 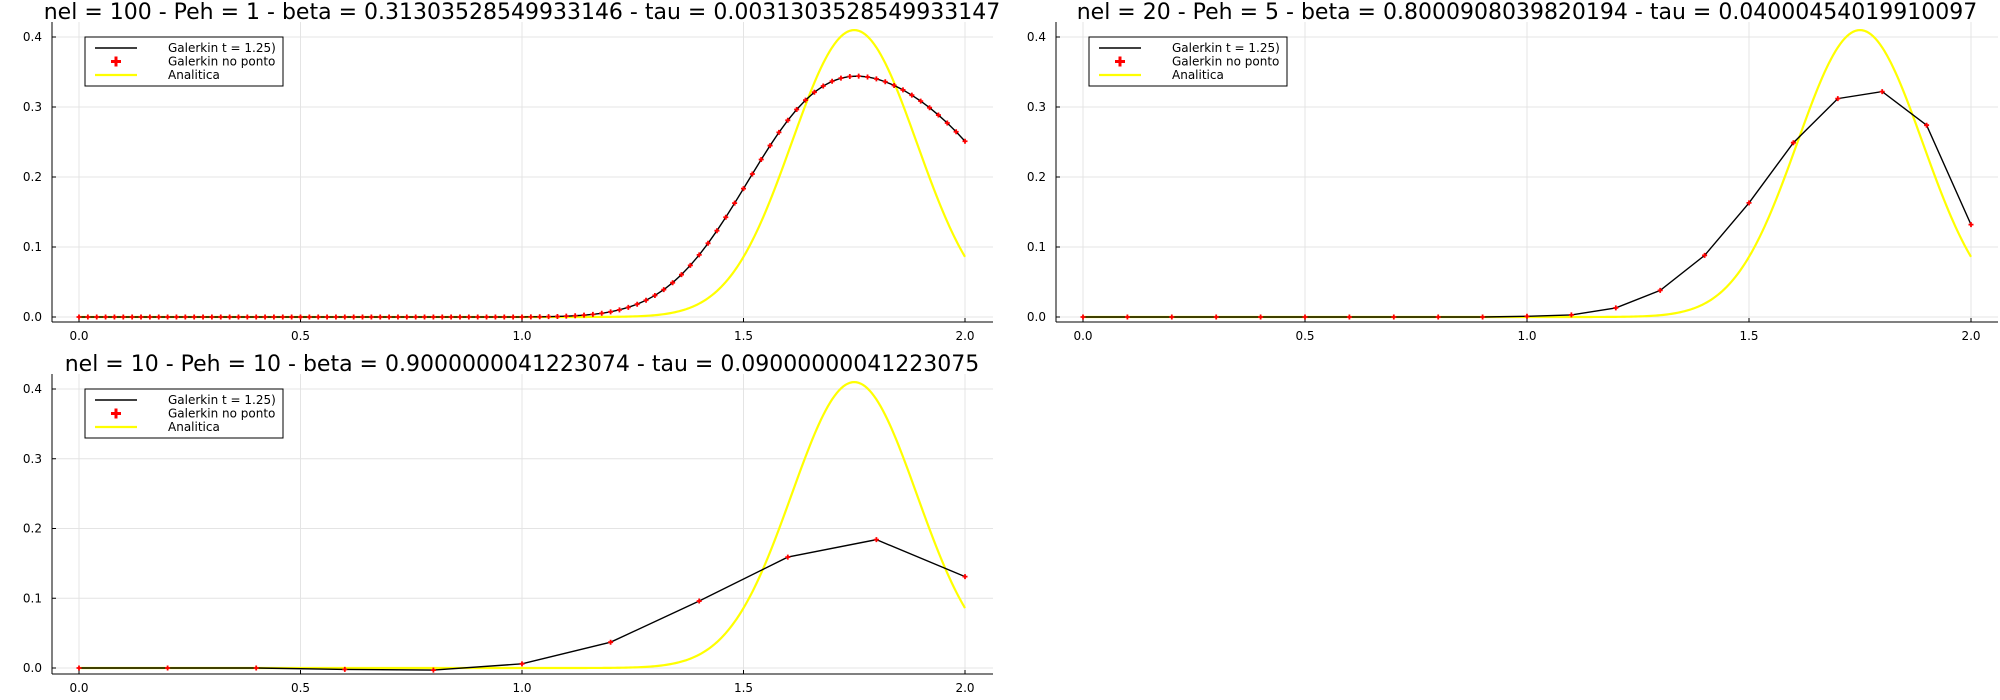 I want to click on legend-swatch, so click(x=1120, y=61).